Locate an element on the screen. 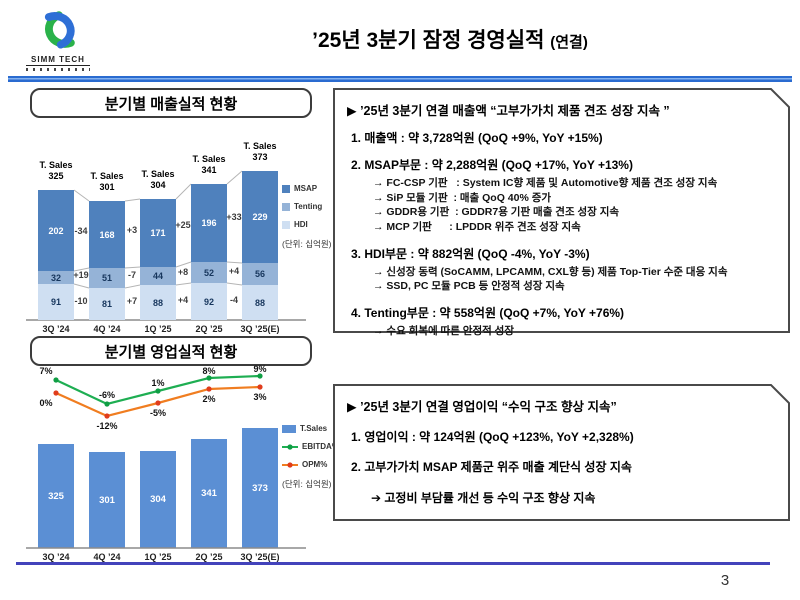 This screenshot has height=600, width=800. simmtech-logo-icon is located at coordinates (59, 30).